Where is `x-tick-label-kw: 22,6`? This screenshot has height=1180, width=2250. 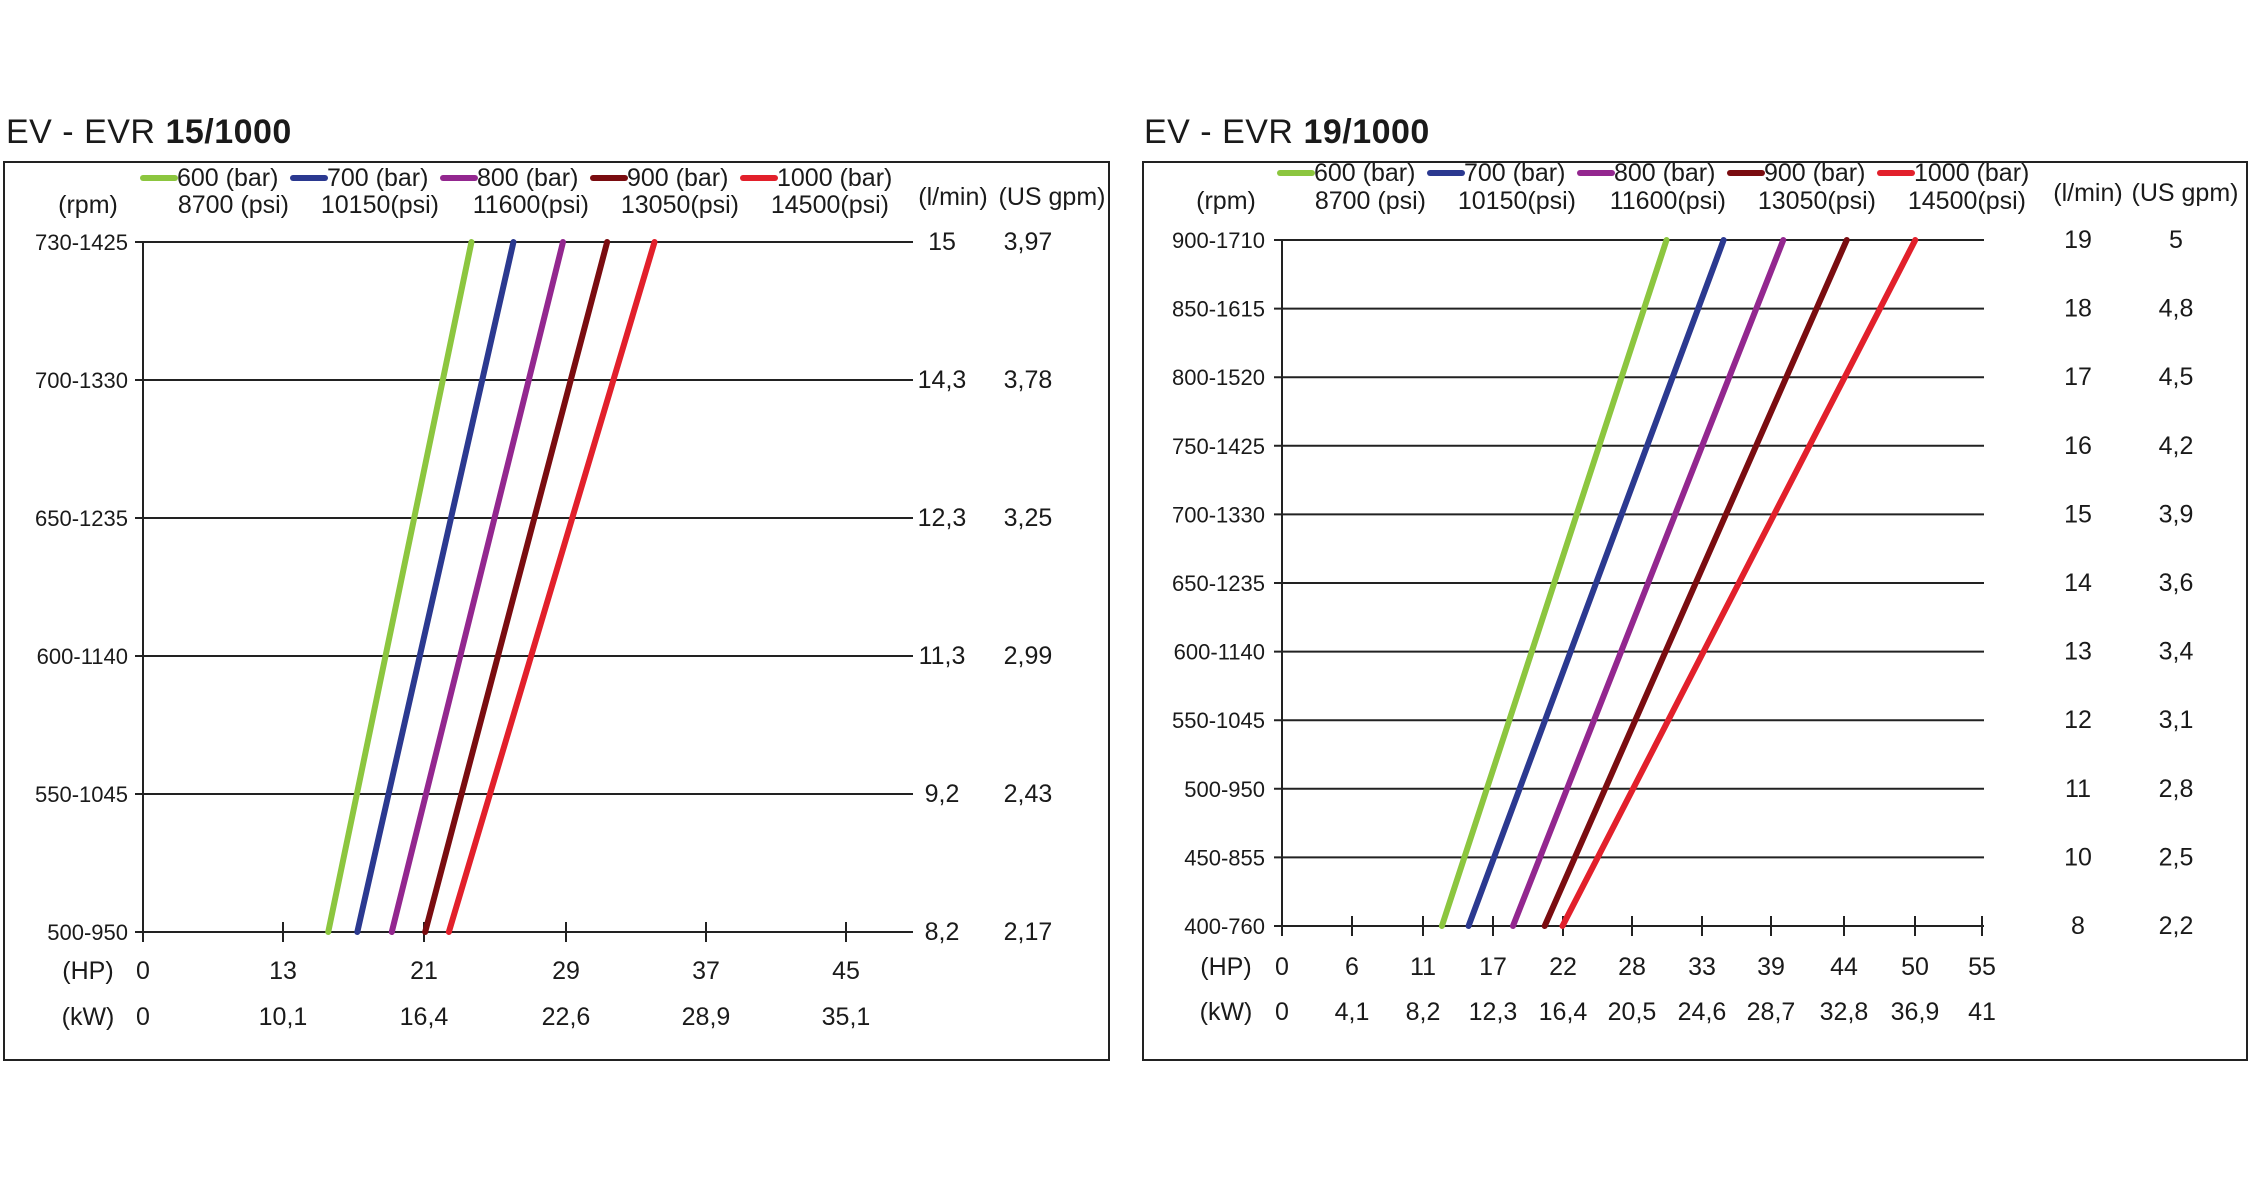
x-tick-label-kw: 22,6 is located at coordinates (566, 1017).